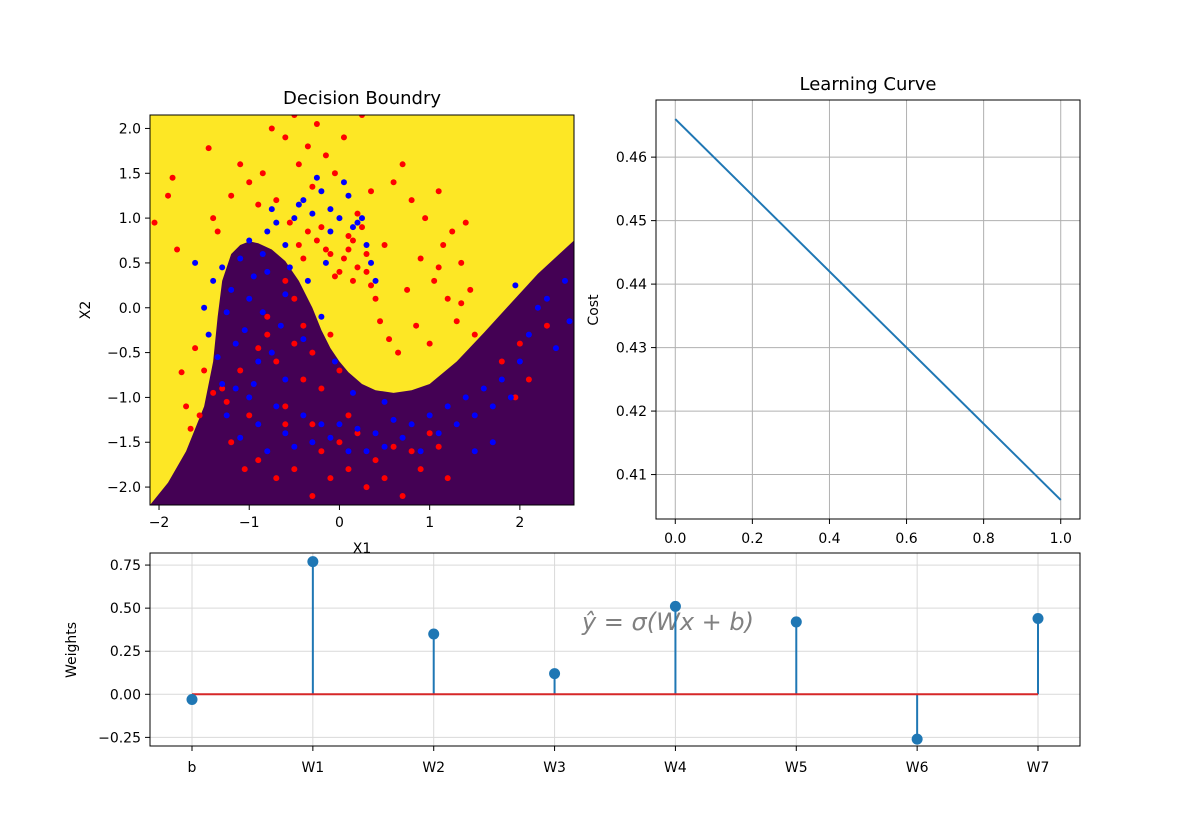  What do you see at coordinates (594, 310) in the screenshot?
I see `learning-curve-ylabel: Cost` at bounding box center [594, 310].